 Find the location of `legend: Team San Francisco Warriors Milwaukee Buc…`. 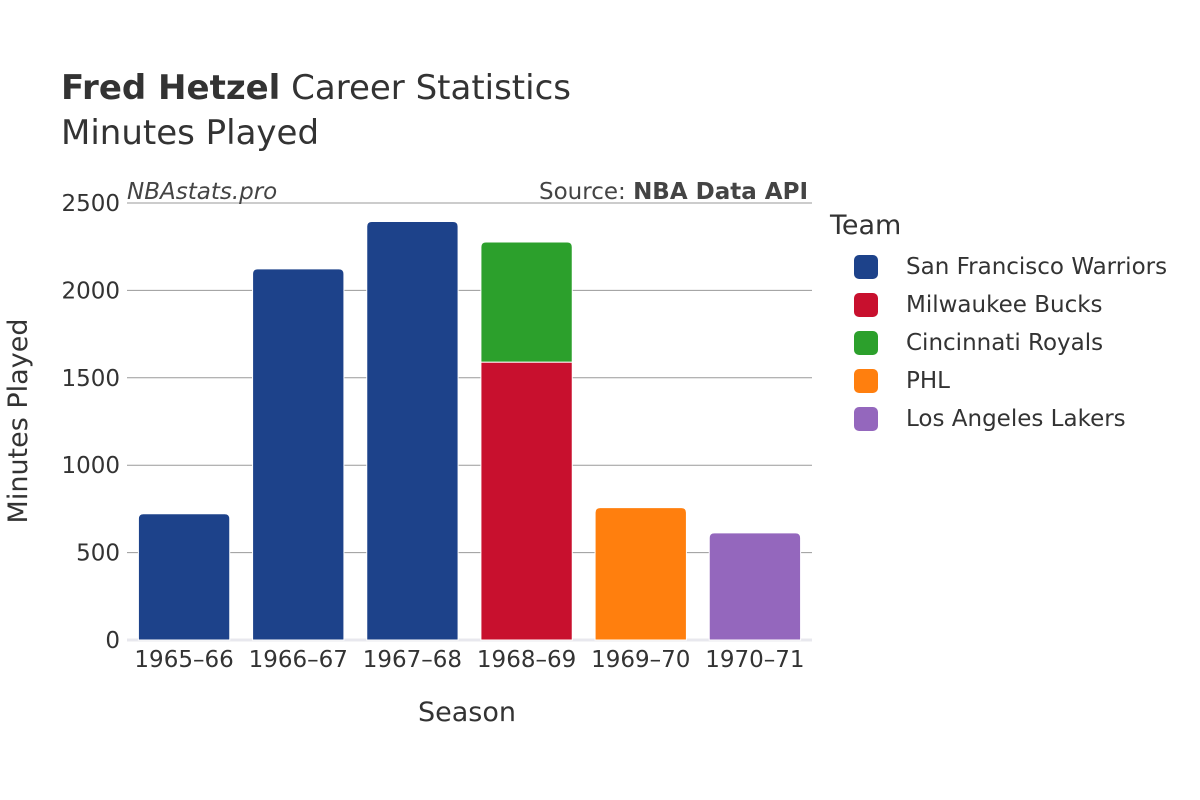

legend: Team San Francisco Warriors Milwaukee Buc… is located at coordinates (998, 323).